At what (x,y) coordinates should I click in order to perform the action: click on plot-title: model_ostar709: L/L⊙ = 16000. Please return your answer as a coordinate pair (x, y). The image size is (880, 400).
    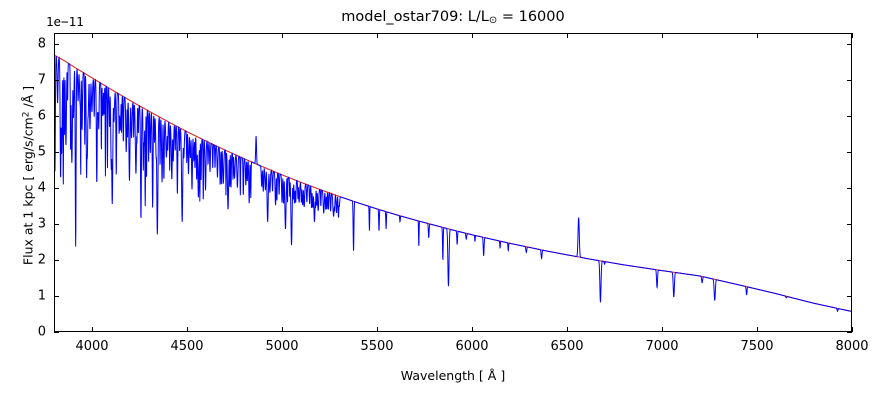
    Looking at the image, I should click on (453, 17).